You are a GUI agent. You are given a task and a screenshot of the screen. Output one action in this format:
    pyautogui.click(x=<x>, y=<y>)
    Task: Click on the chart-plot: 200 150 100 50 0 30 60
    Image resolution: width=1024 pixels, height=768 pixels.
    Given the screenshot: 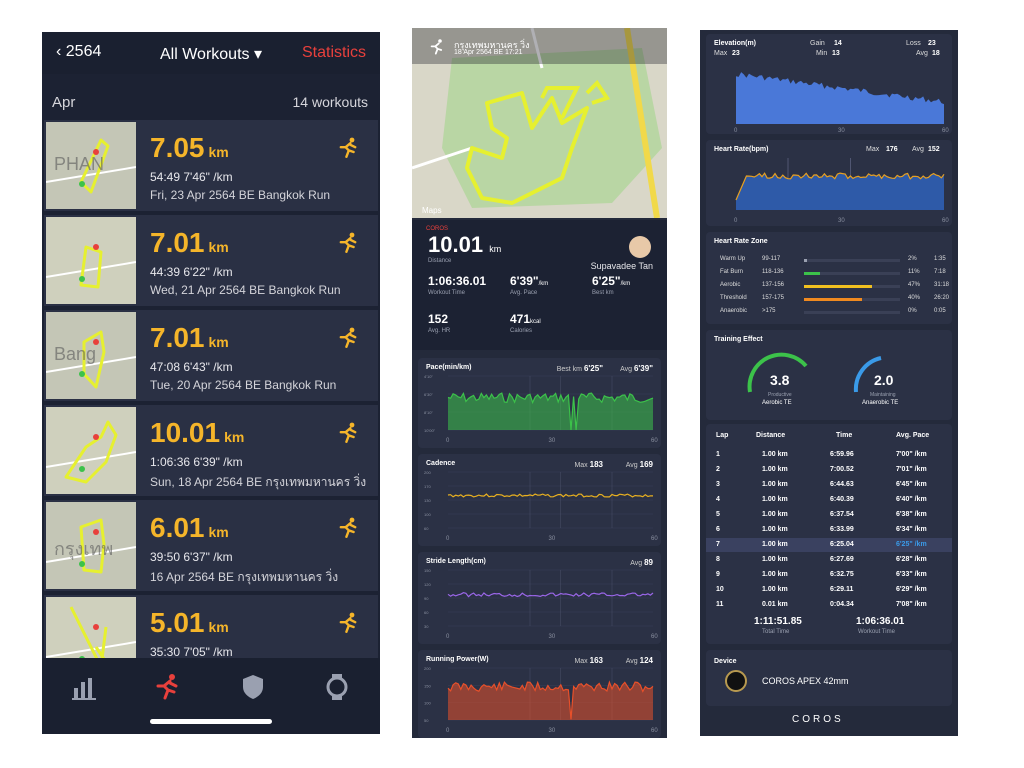 What is the action you would take?
    pyautogui.click(x=541, y=700)
    